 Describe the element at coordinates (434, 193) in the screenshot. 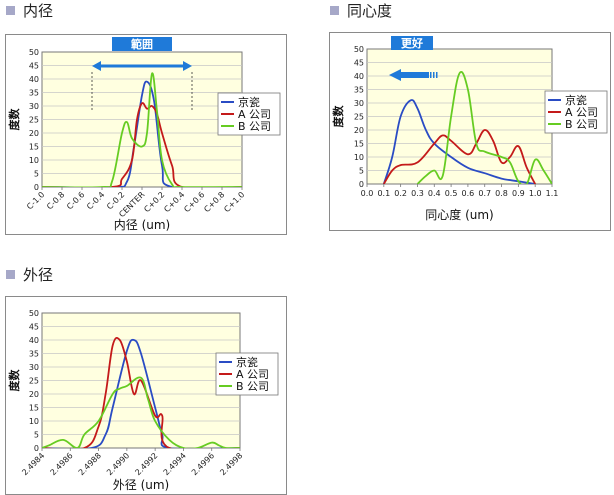

I see `x-tick-label: 0.4` at that location.